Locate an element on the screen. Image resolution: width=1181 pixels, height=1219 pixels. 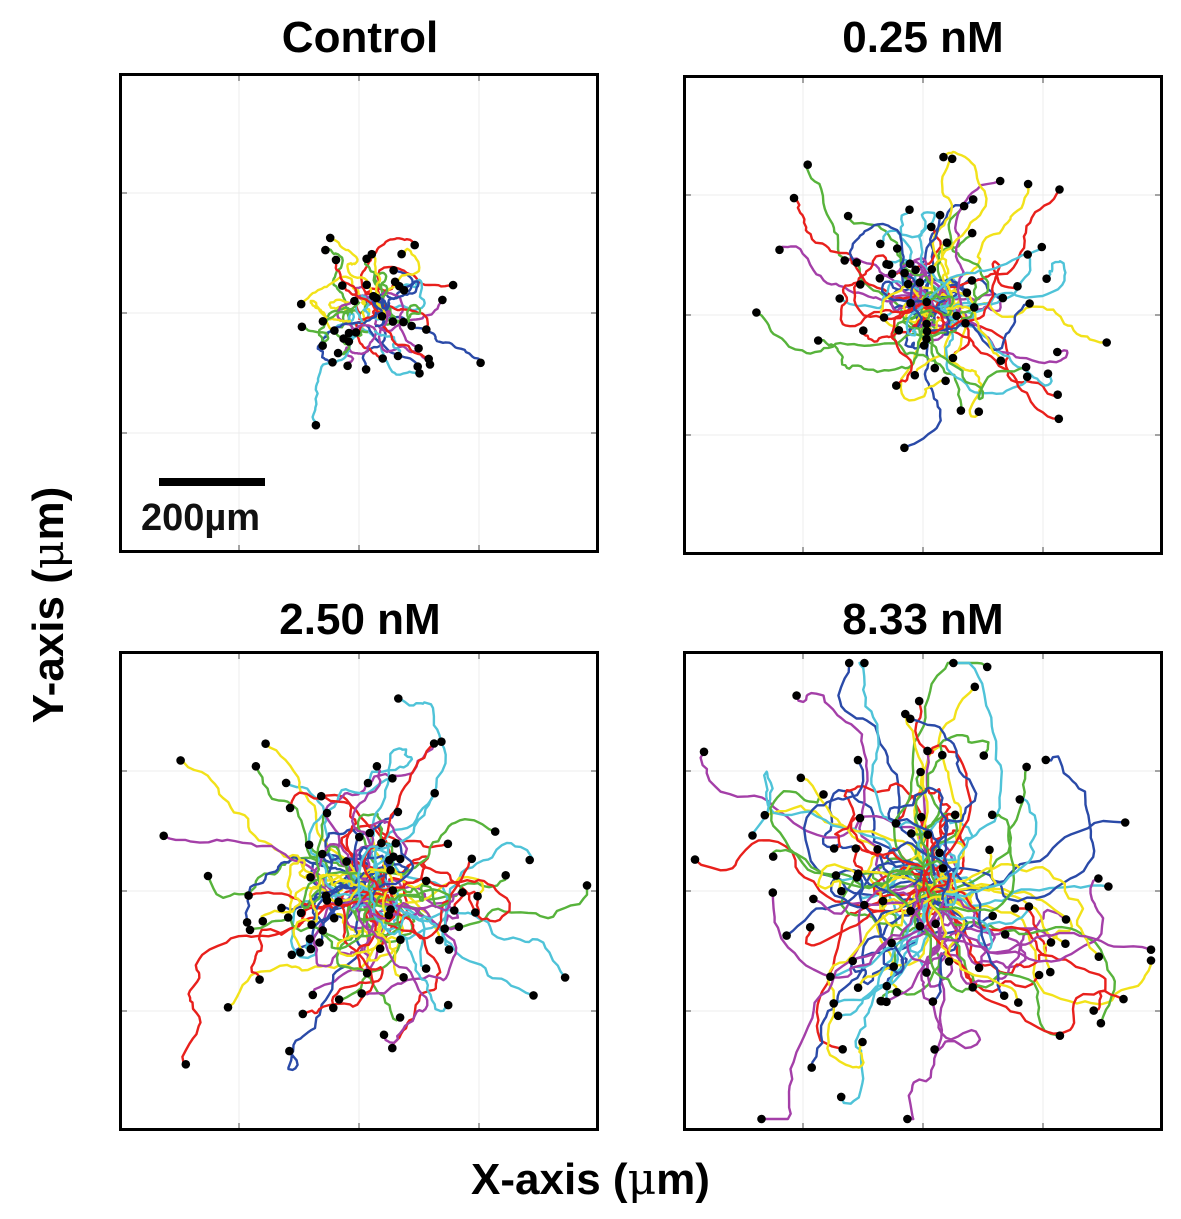
tracks is located at coordinates (391, 331).